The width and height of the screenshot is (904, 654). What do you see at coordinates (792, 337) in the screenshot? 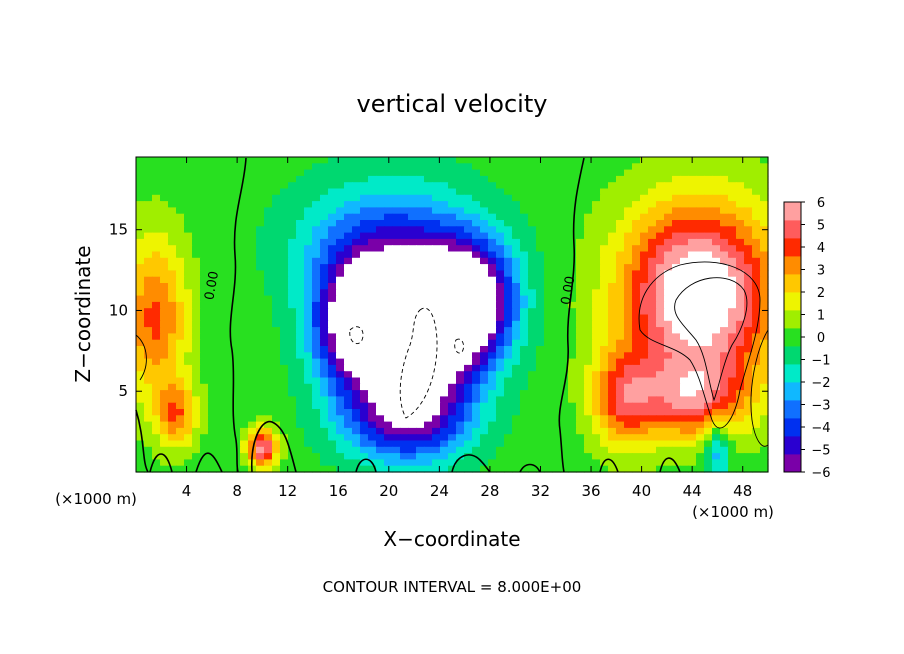
I see `colorbar-swatch` at bounding box center [792, 337].